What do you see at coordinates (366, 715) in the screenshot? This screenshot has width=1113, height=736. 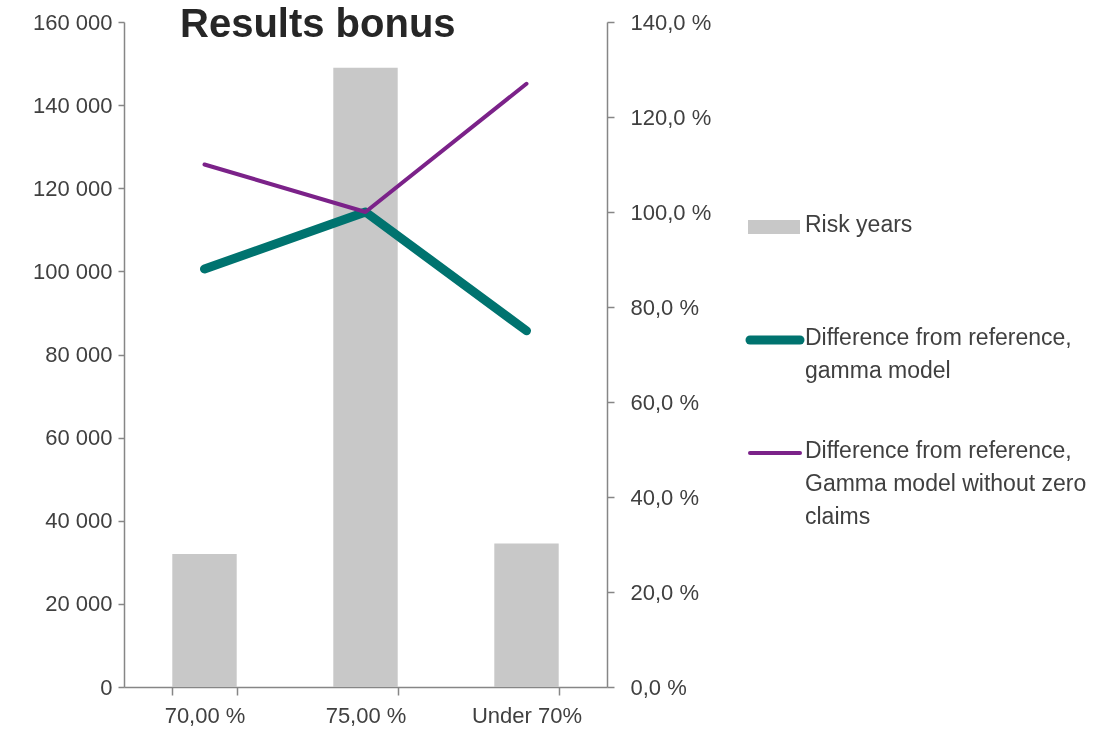 I see `x-tick-label: 75,00 %` at bounding box center [366, 715].